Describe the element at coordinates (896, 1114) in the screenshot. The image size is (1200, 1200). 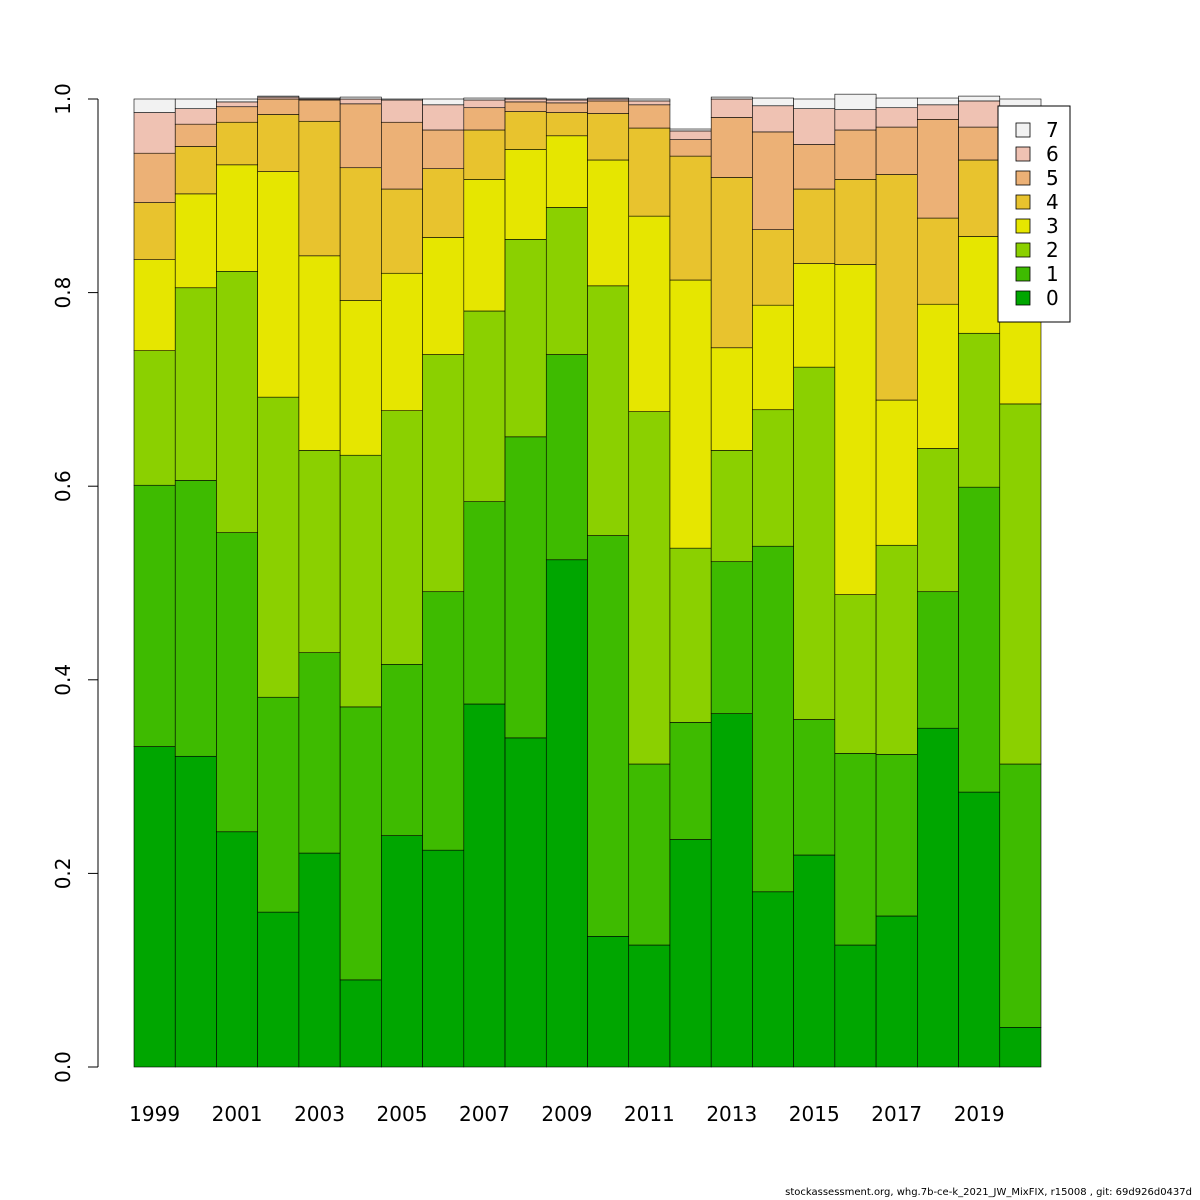
I see `x-tick-label: 2017` at that location.